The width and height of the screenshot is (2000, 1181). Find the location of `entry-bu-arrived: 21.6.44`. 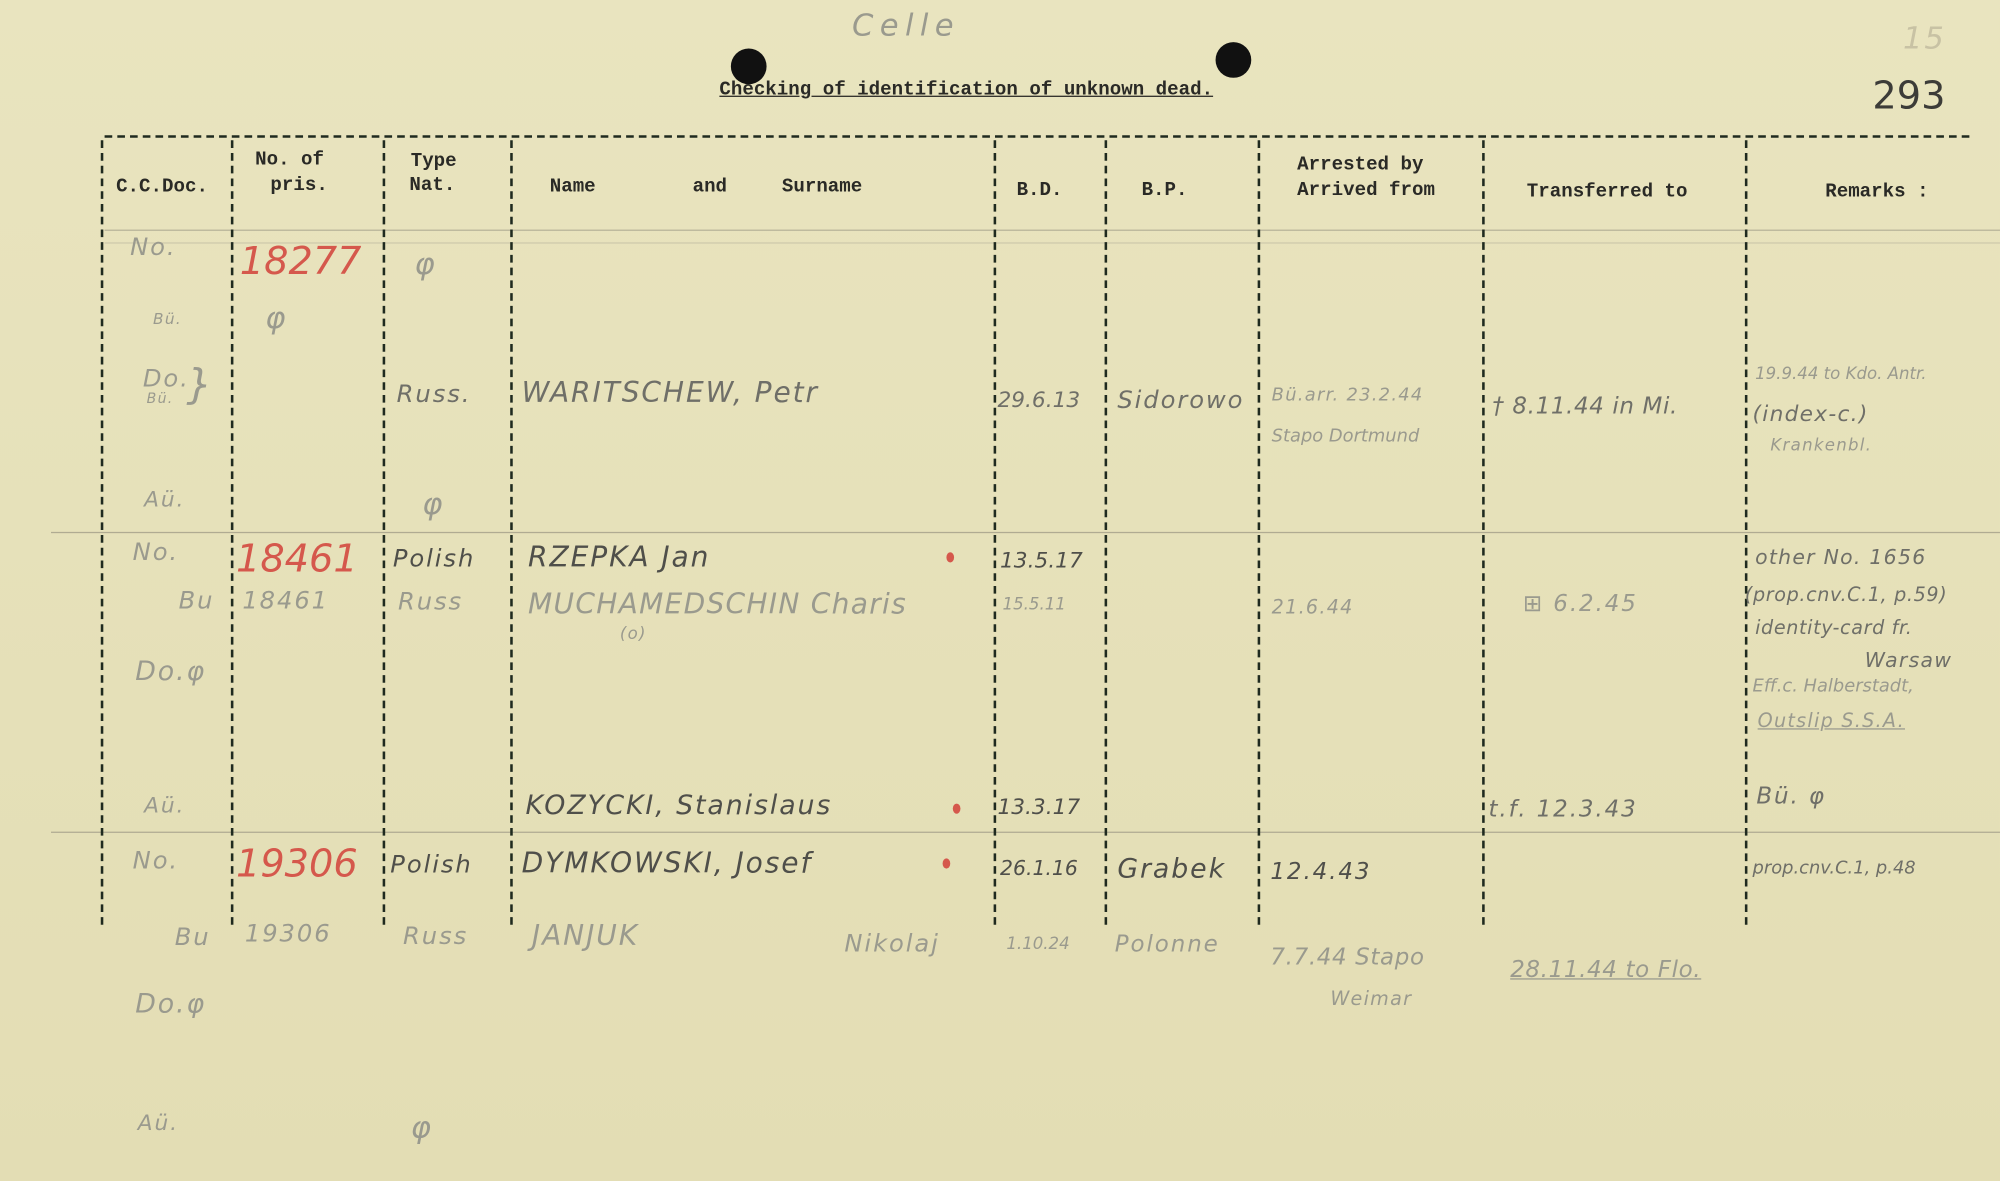

entry-bu-arrived: 21.6.44 is located at coordinates (1312, 607).